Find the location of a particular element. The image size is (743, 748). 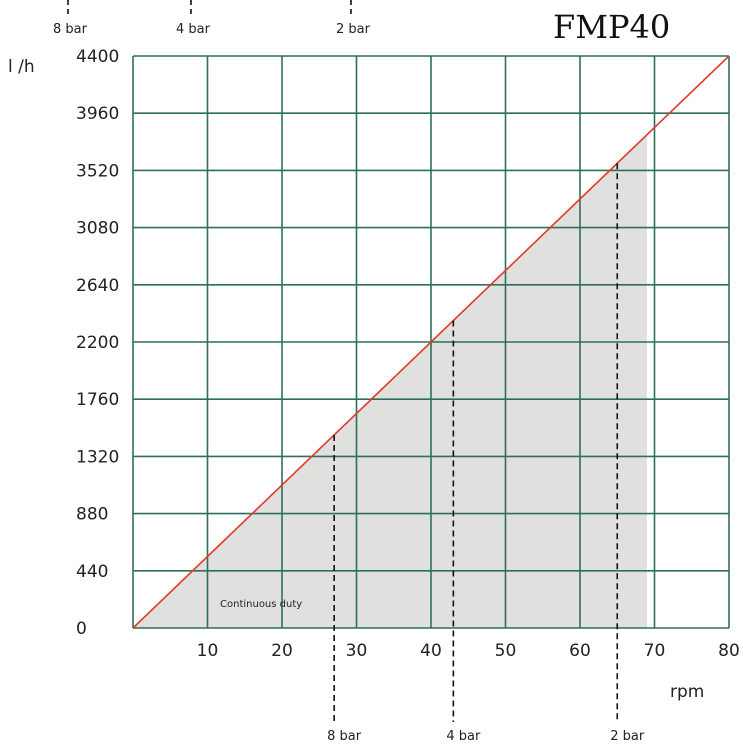

continuous-duty-label: Continuous duty is located at coordinates (261, 604).